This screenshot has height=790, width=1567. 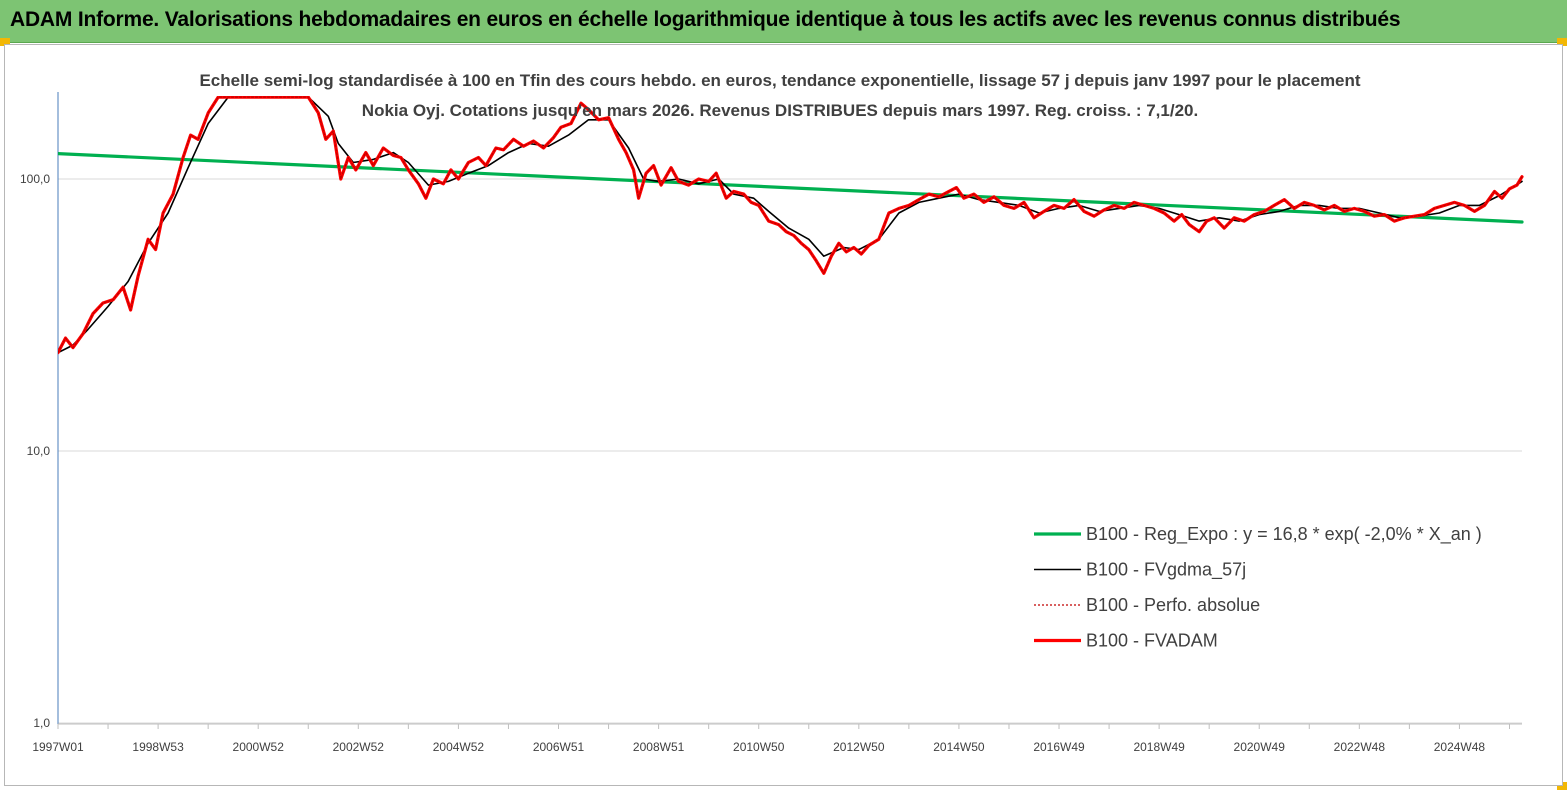 What do you see at coordinates (35, 179) in the screenshot?
I see `y-tick-label: 100,0` at bounding box center [35, 179].